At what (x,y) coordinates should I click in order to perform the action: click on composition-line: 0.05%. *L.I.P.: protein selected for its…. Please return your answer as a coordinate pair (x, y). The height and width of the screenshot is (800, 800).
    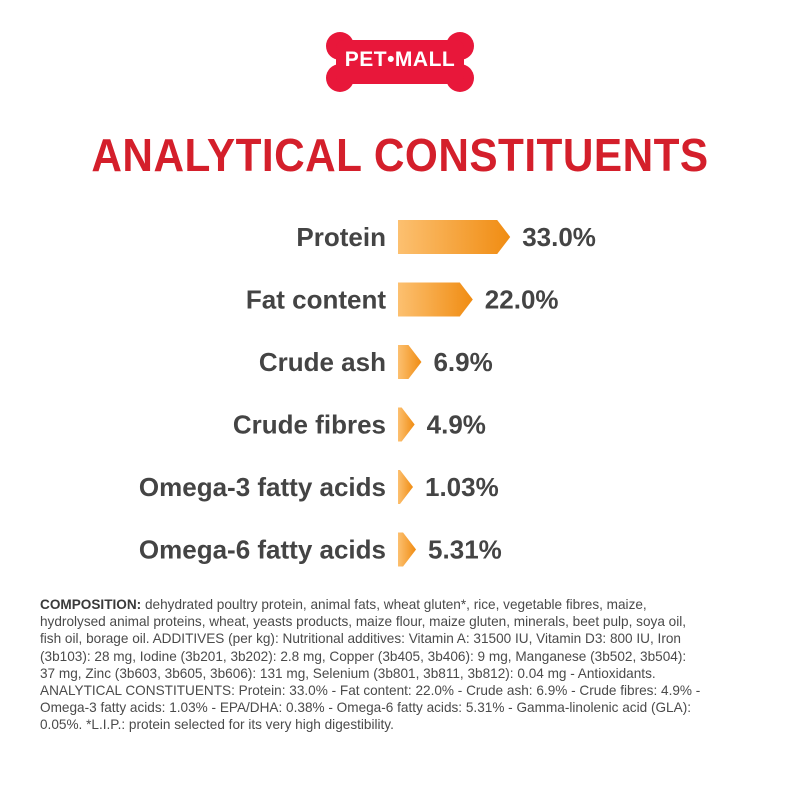
    Looking at the image, I should click on (217, 725).